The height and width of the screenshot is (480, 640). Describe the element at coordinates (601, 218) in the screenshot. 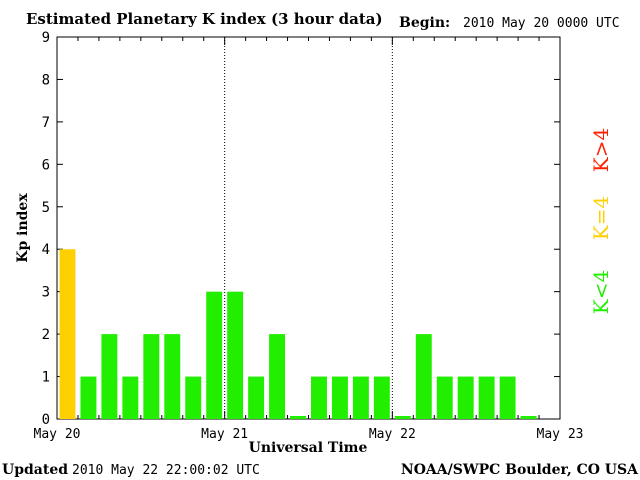

I see `legend-mid: K=4` at that location.